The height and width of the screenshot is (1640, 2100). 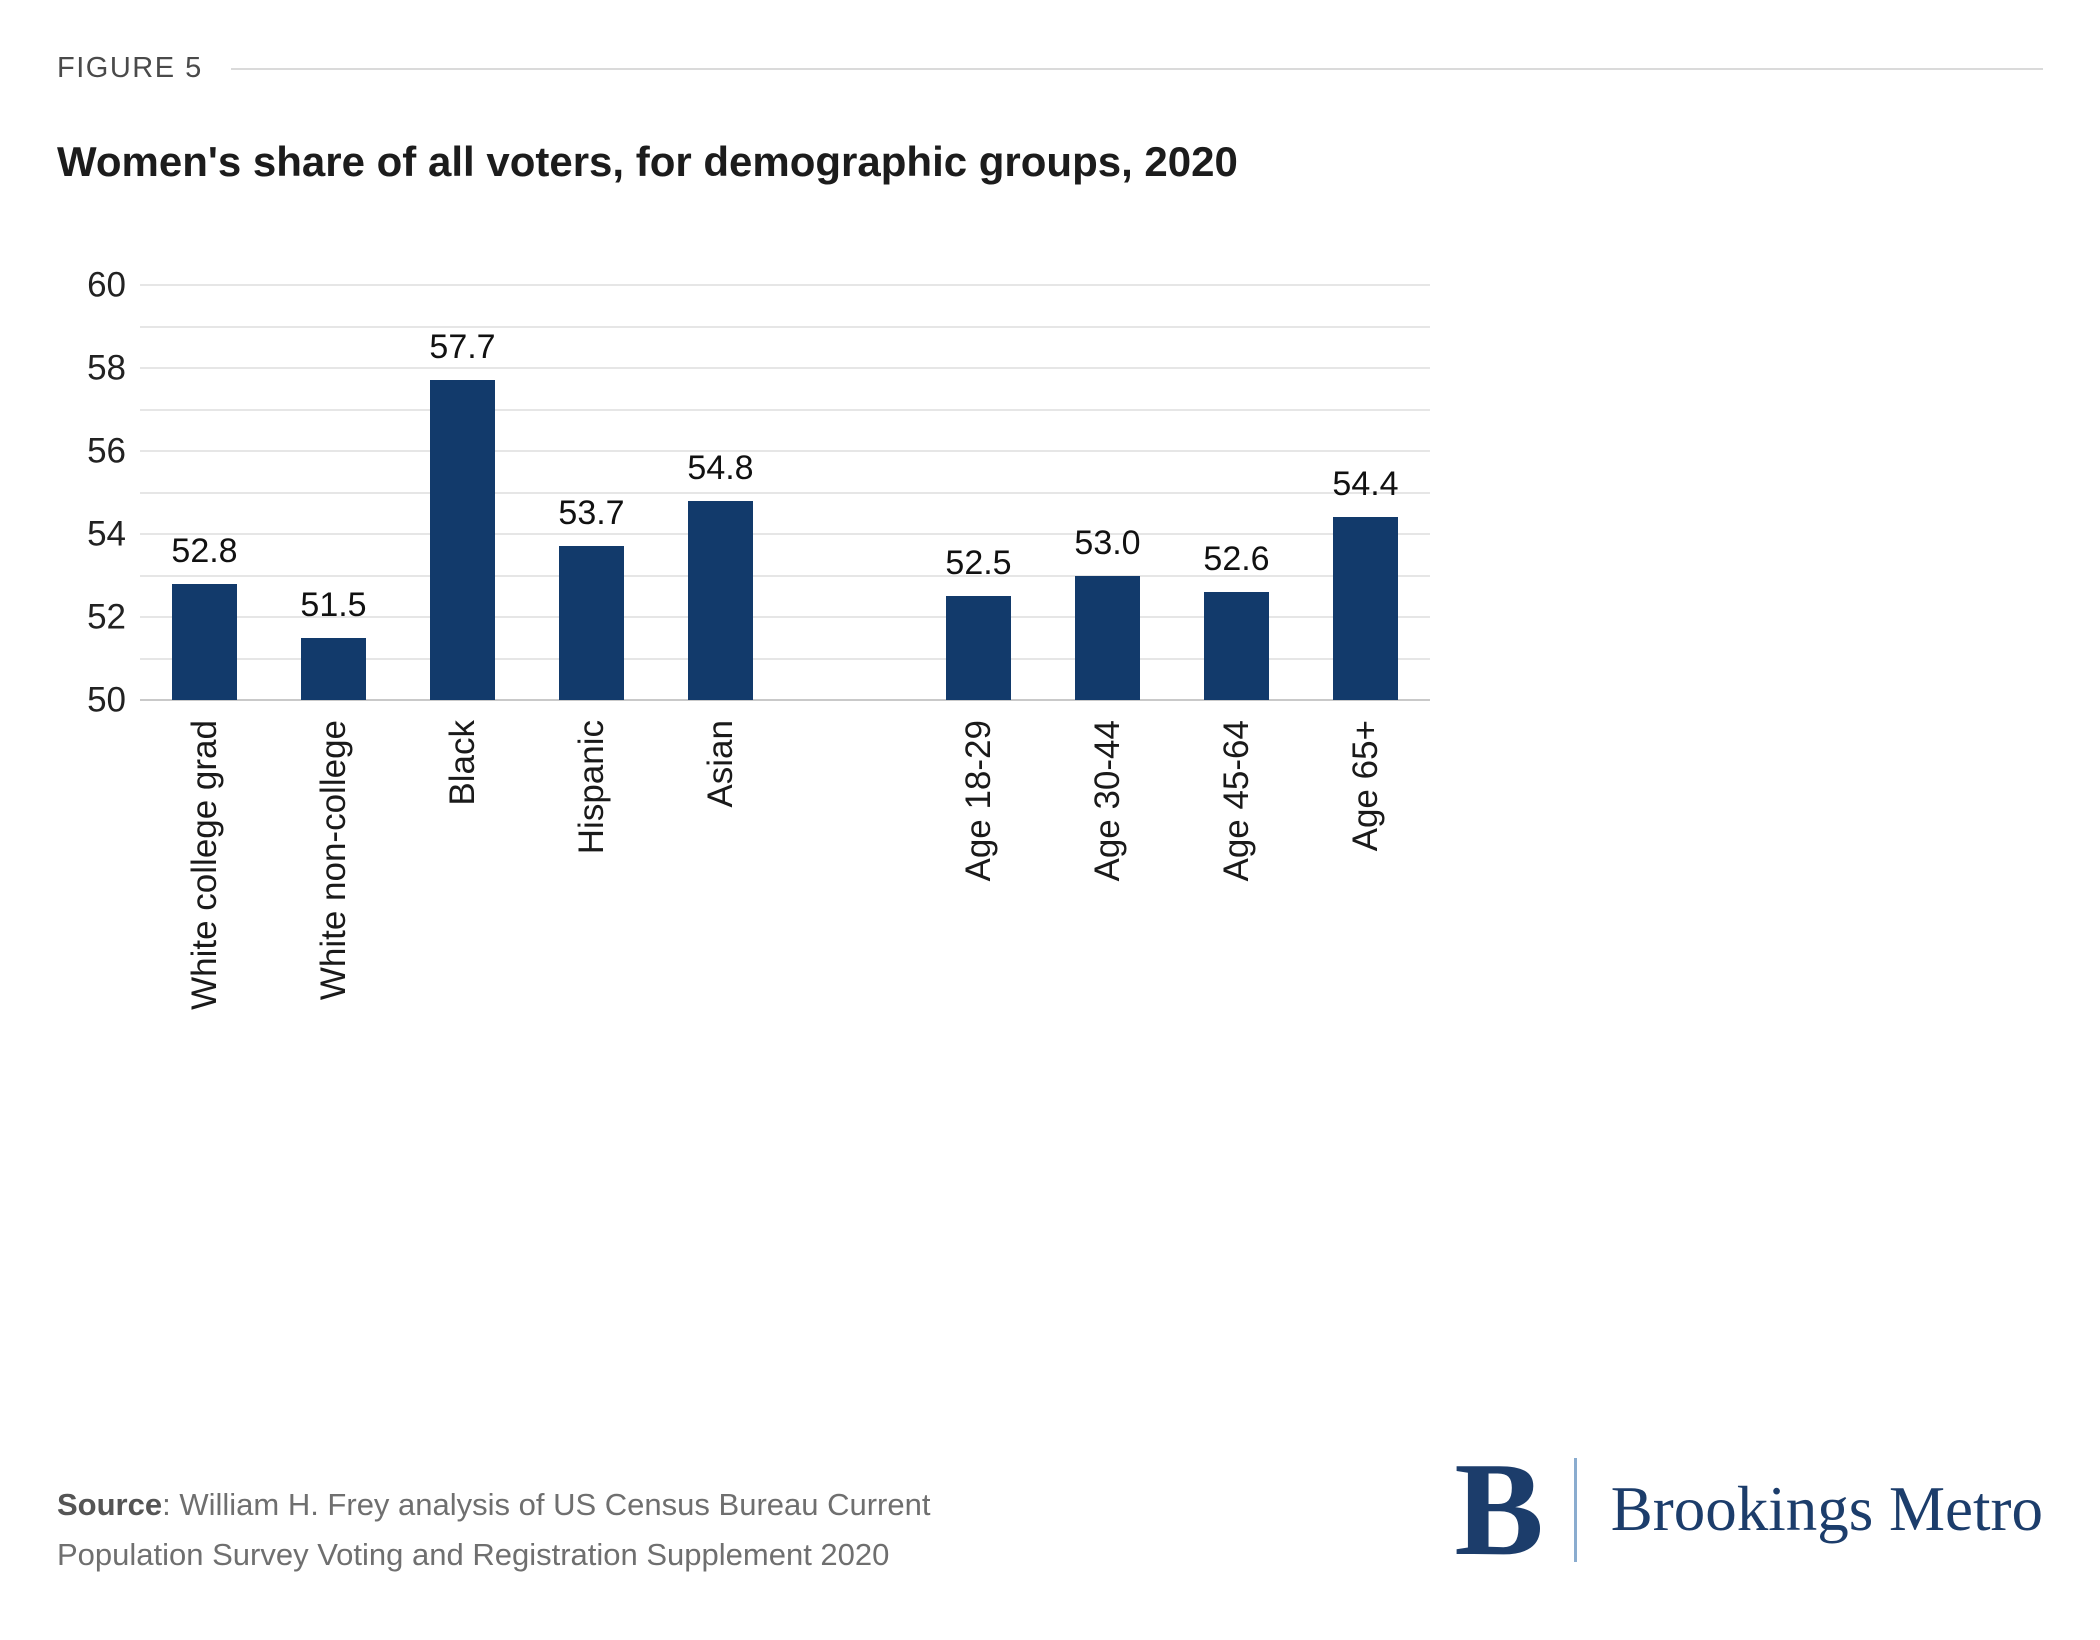 I want to click on x-axis-category-label: White college grad, so click(x=204, y=865).